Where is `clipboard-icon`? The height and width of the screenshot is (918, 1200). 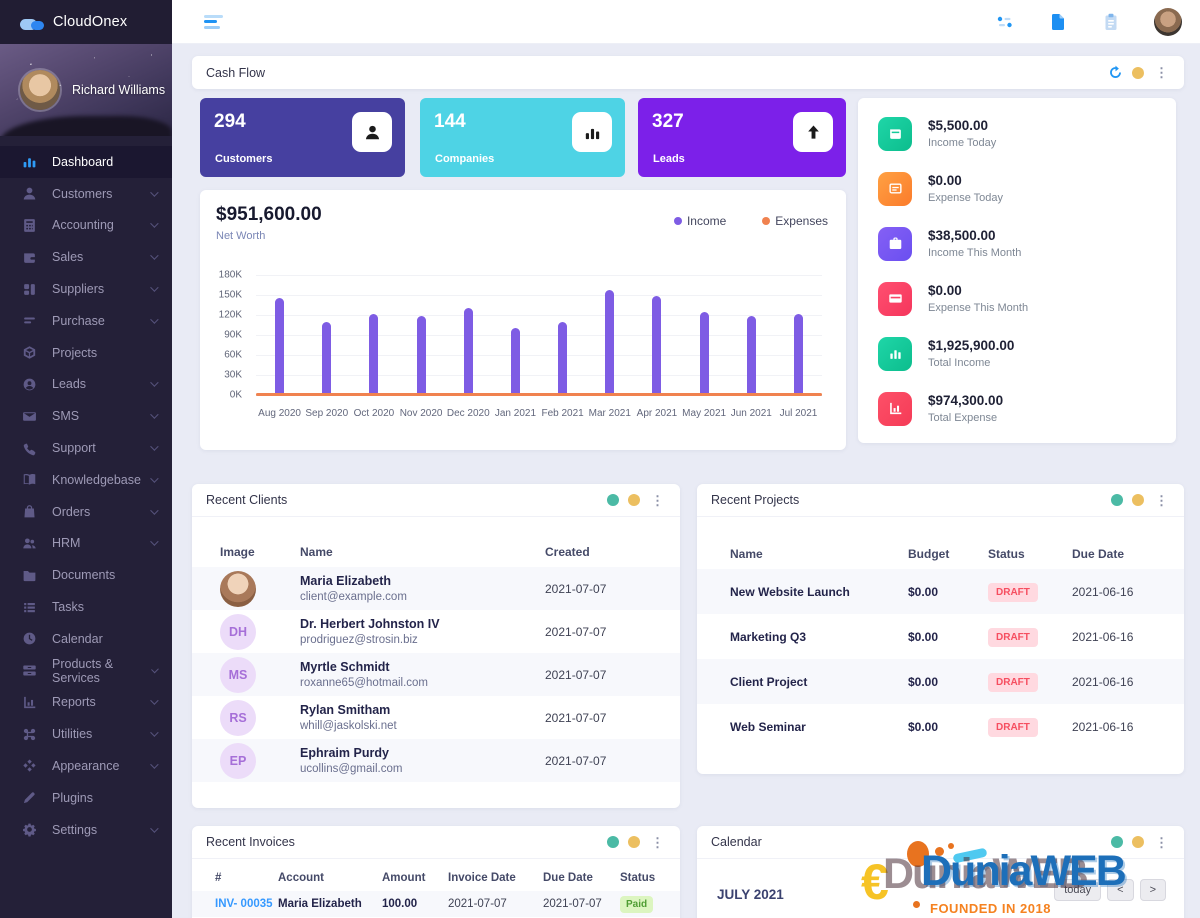
clipboard-icon is located at coordinates (1111, 22).